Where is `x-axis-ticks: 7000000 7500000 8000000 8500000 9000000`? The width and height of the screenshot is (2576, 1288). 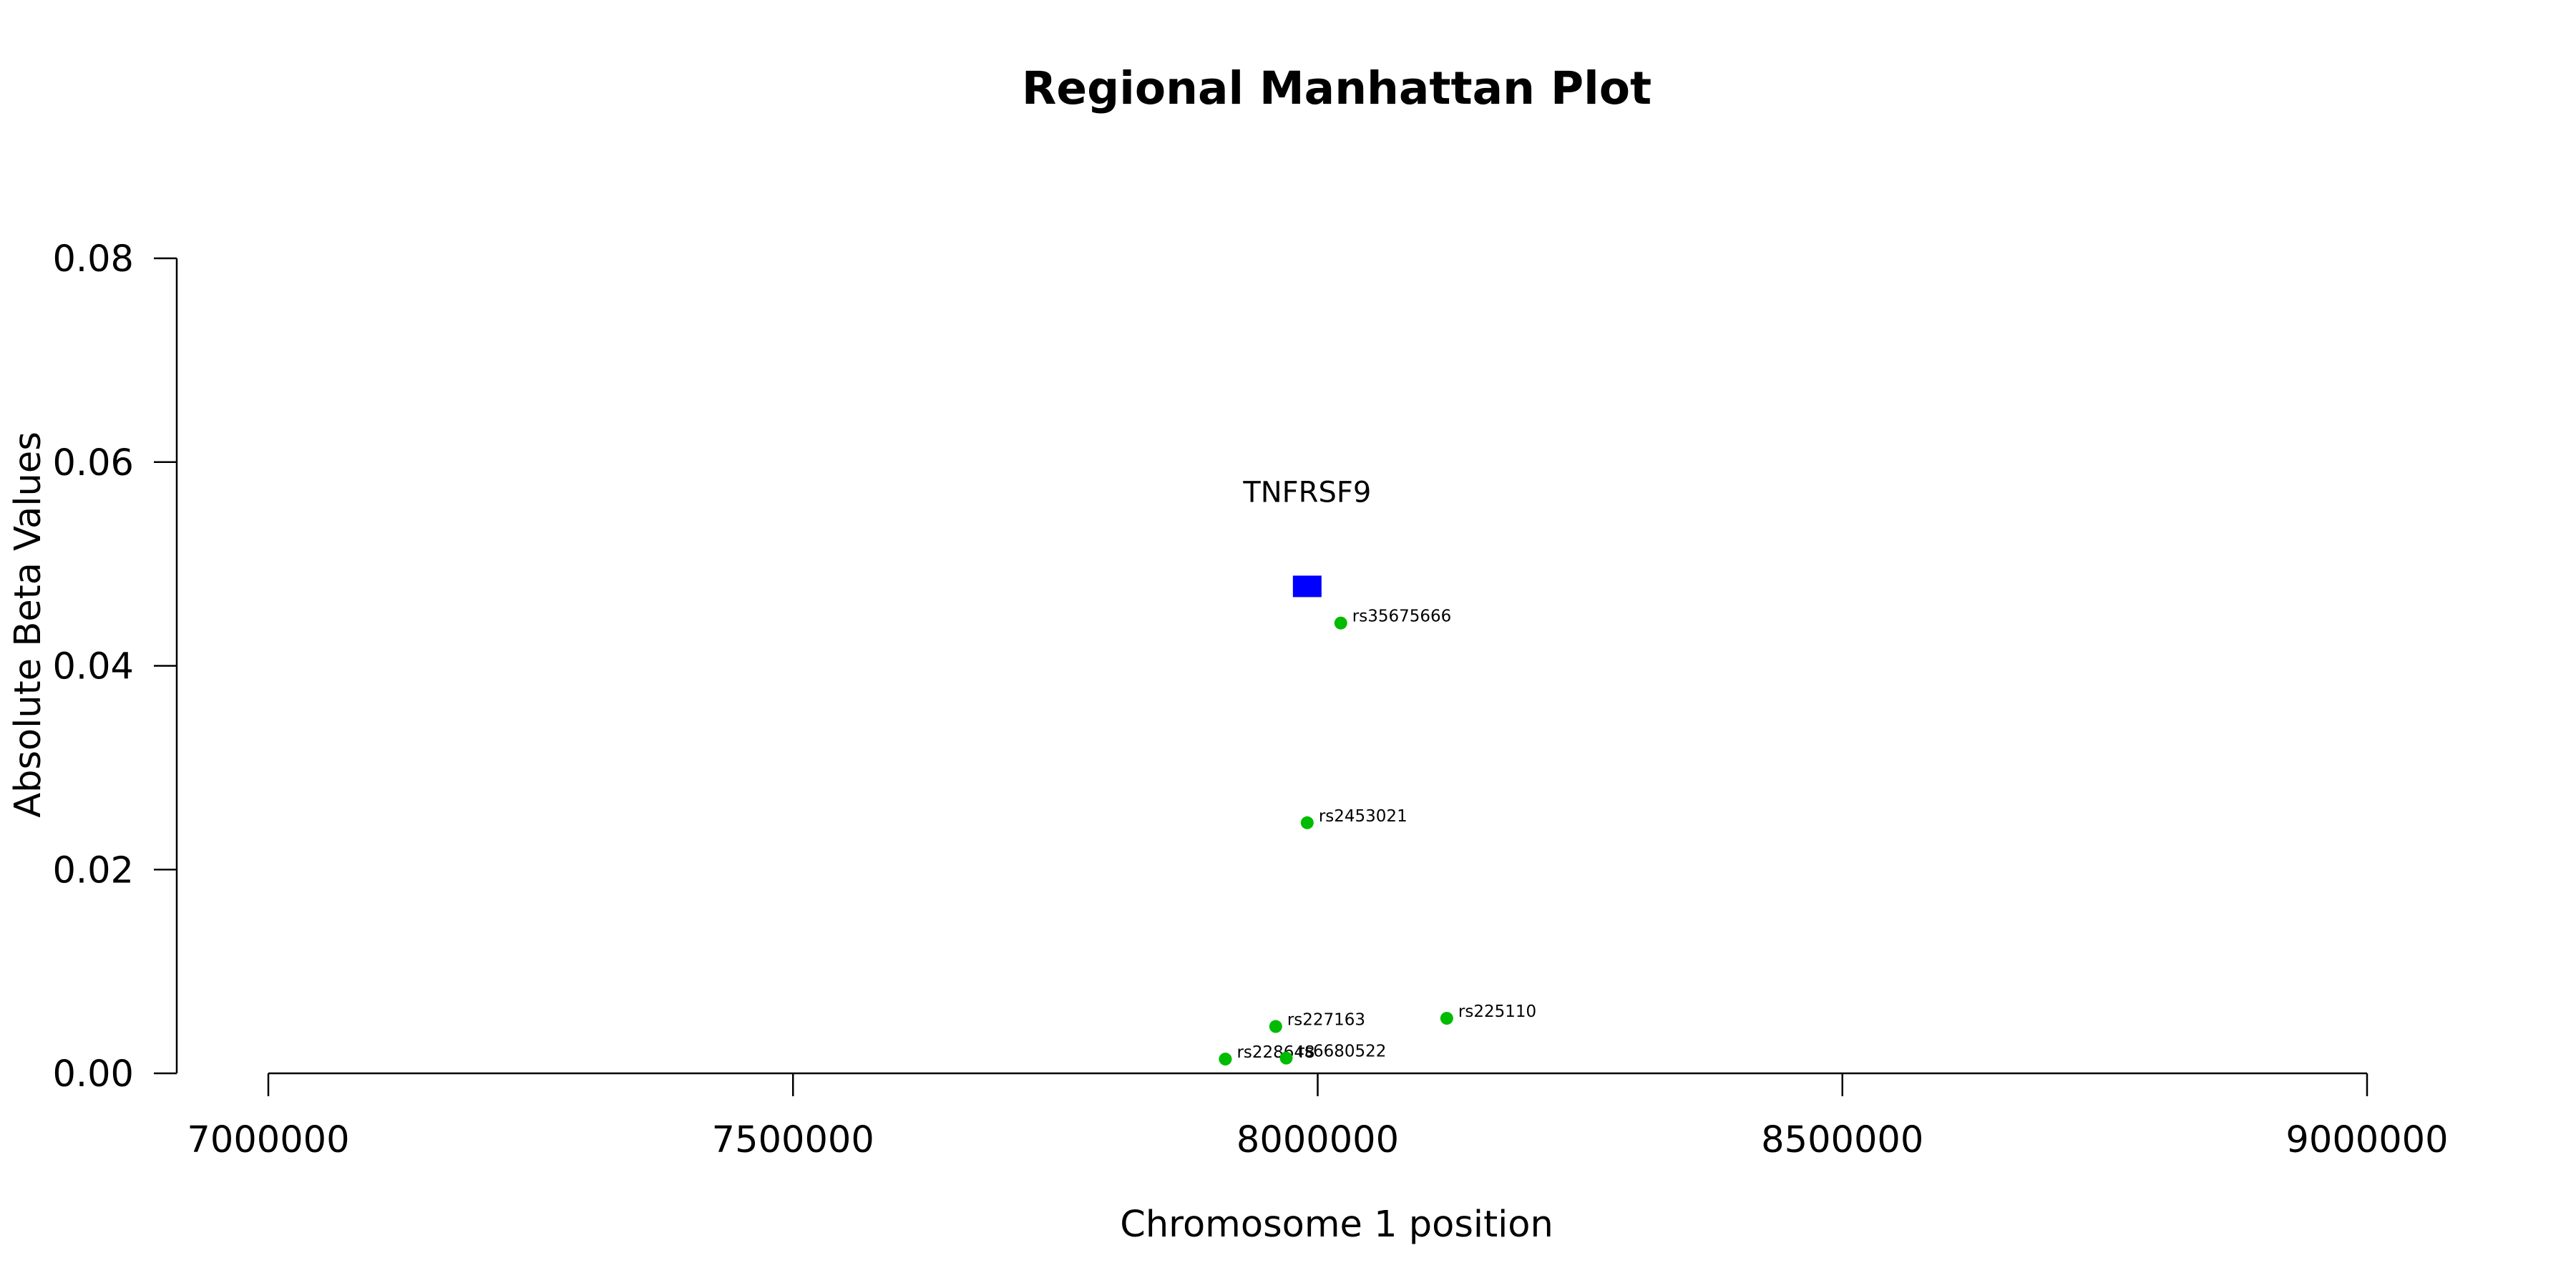
x-axis-ticks: 7000000 7500000 8000000 8500000 9000000 is located at coordinates (1318, 1117).